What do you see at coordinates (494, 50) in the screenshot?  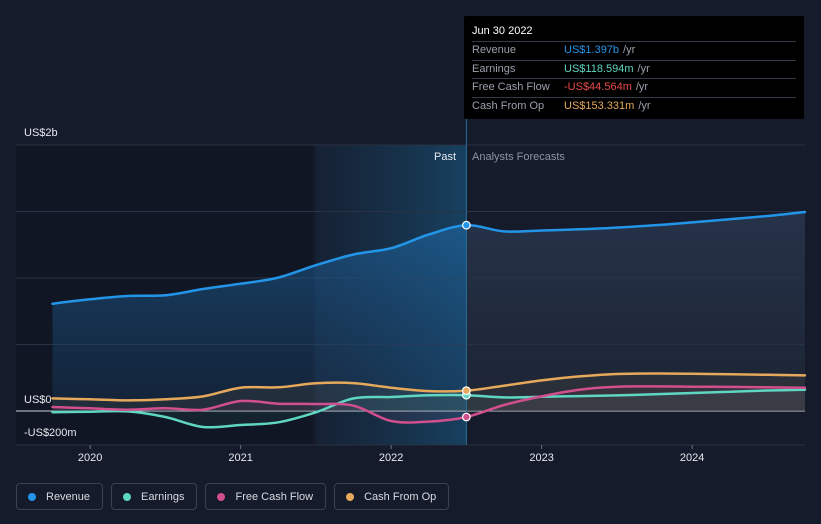 I see `tooltip-row-label: Revenue` at bounding box center [494, 50].